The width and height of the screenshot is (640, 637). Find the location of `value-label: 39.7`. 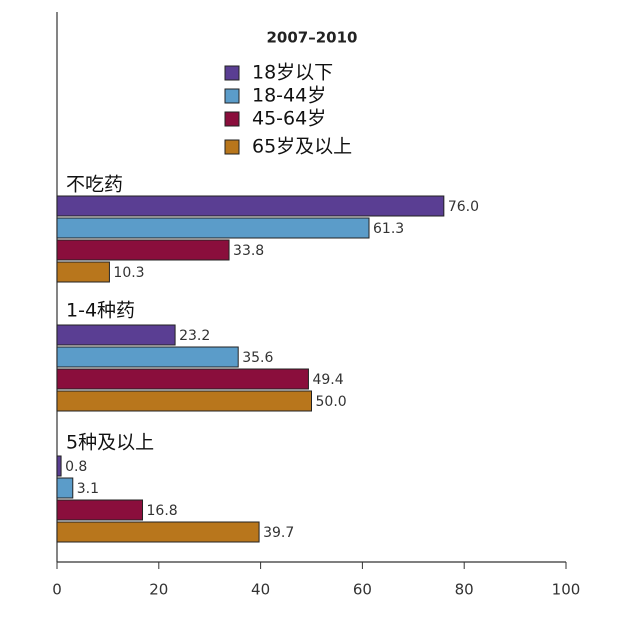

value-label: 39.7 is located at coordinates (278, 533).